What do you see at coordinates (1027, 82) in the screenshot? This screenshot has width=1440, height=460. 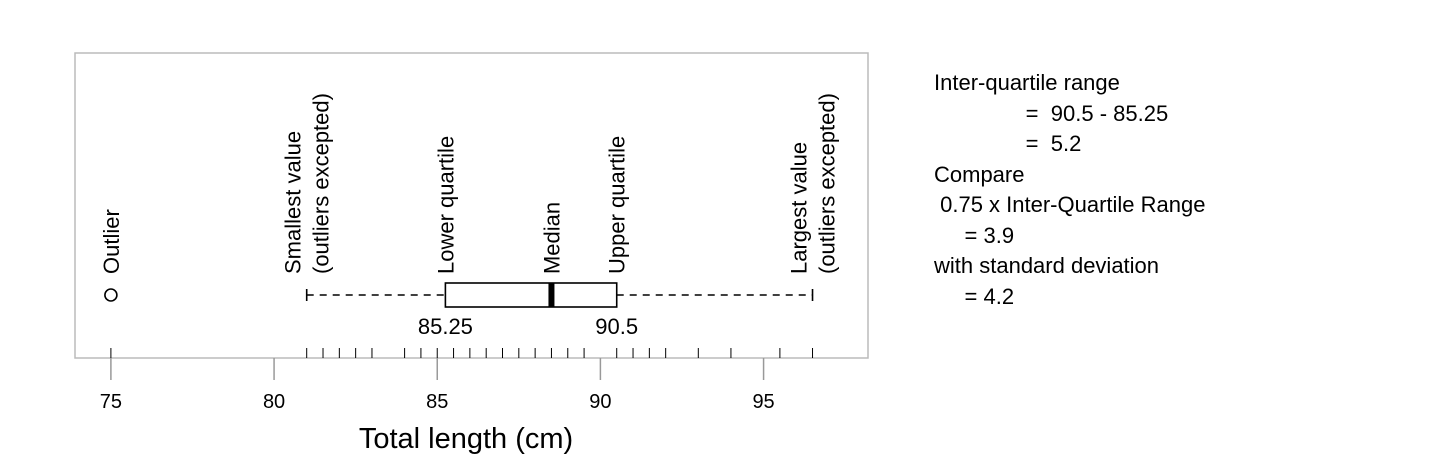 I see `note-line: Inter-quartile range` at bounding box center [1027, 82].